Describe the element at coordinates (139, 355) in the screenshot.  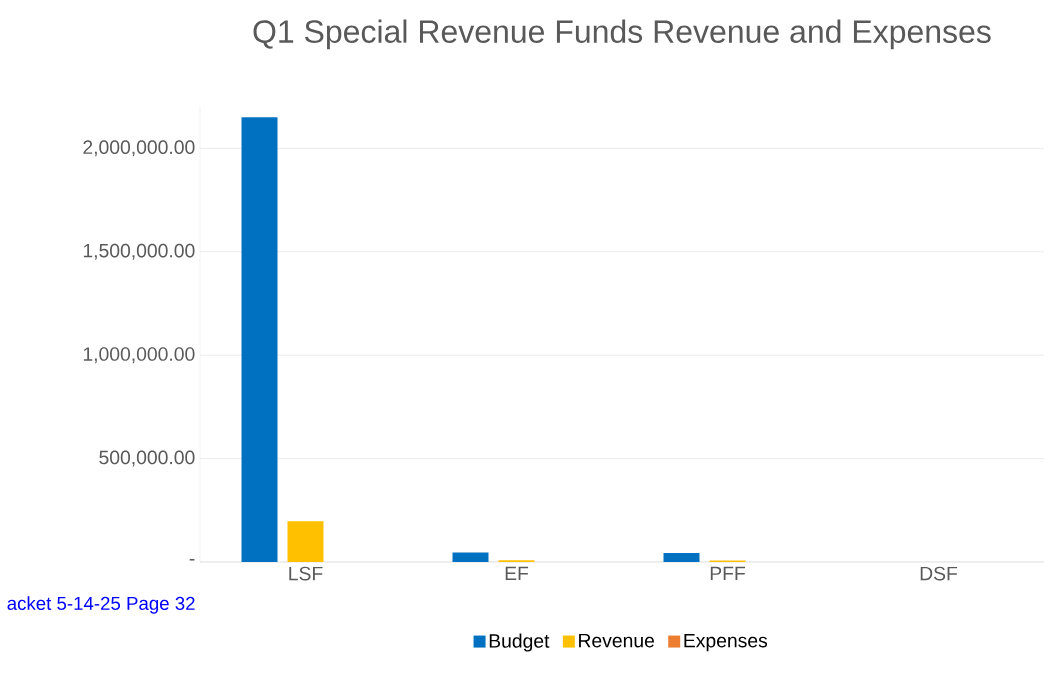
I see `y-tick-label: 1,000,000.00` at that location.